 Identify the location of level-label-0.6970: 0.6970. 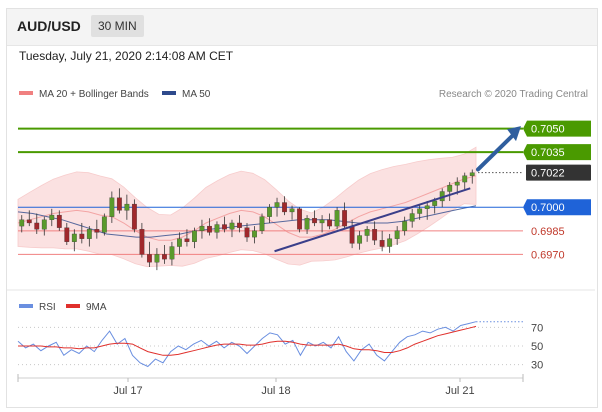
(548, 255).